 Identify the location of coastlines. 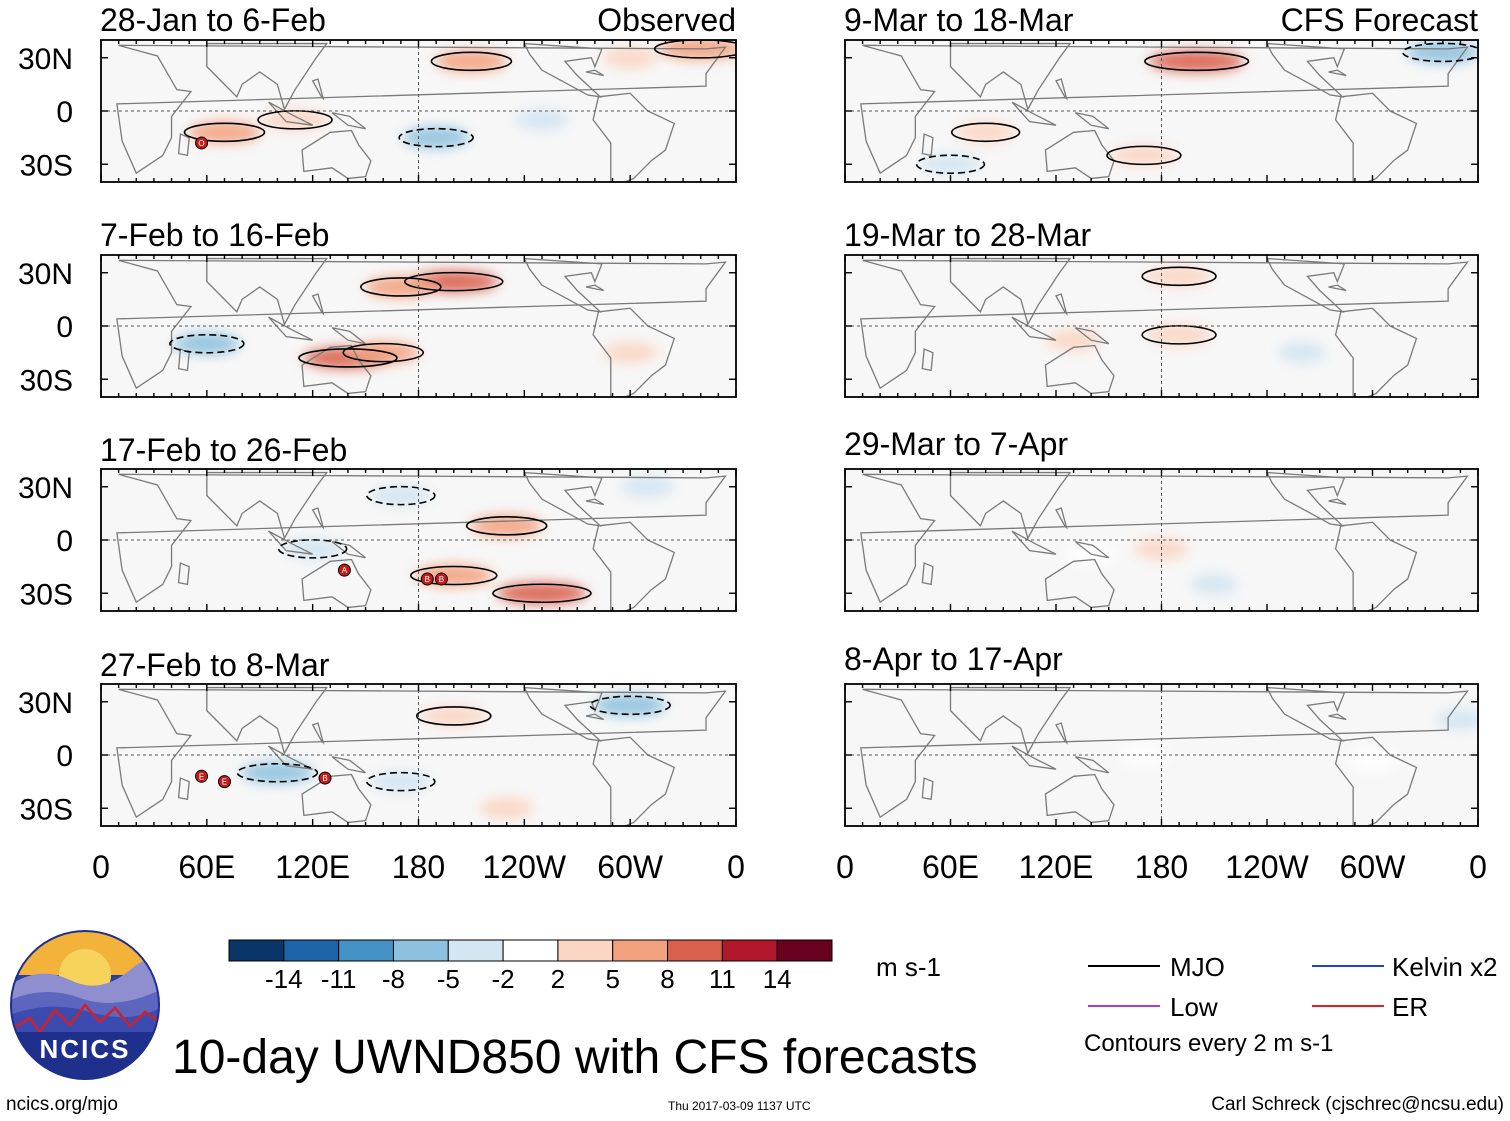
(1164, 112).